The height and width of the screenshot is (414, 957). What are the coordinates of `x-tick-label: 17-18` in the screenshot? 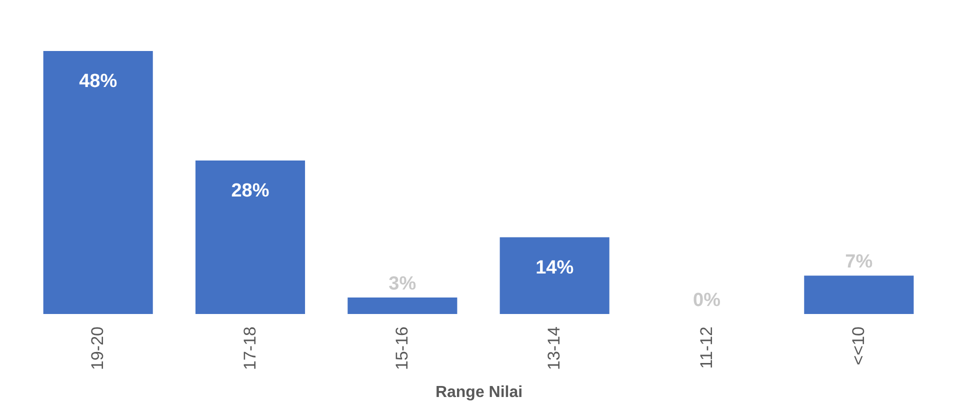 It's located at (250, 348).